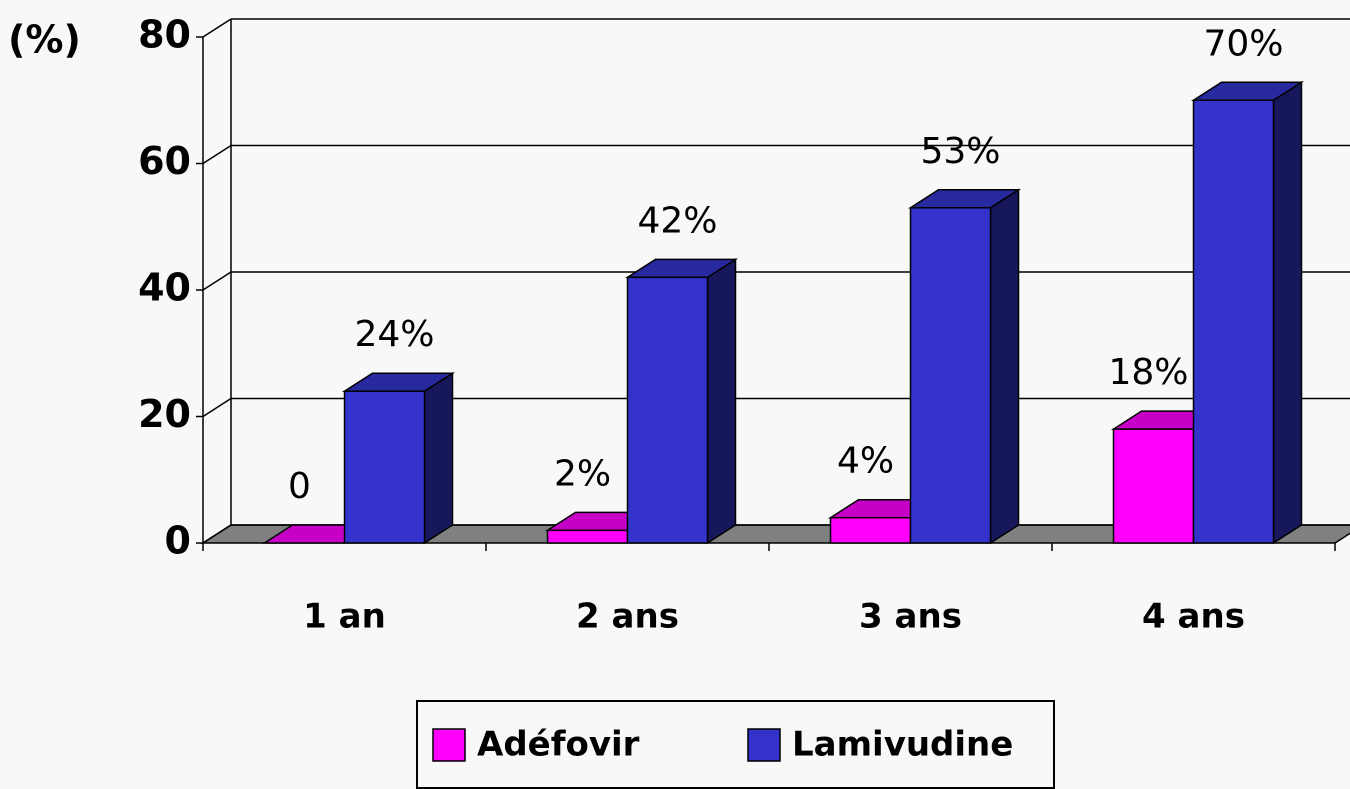  I want to click on legend-box, so click(735, 744).